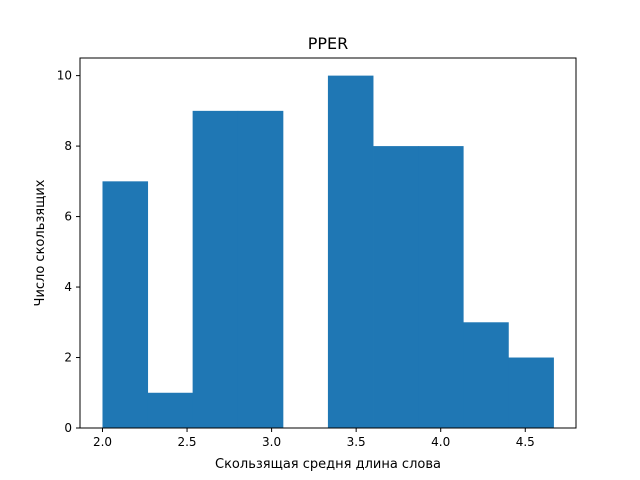 This screenshot has height=480, width=640. I want to click on y-tick-label-3: 6, so click(68, 217).